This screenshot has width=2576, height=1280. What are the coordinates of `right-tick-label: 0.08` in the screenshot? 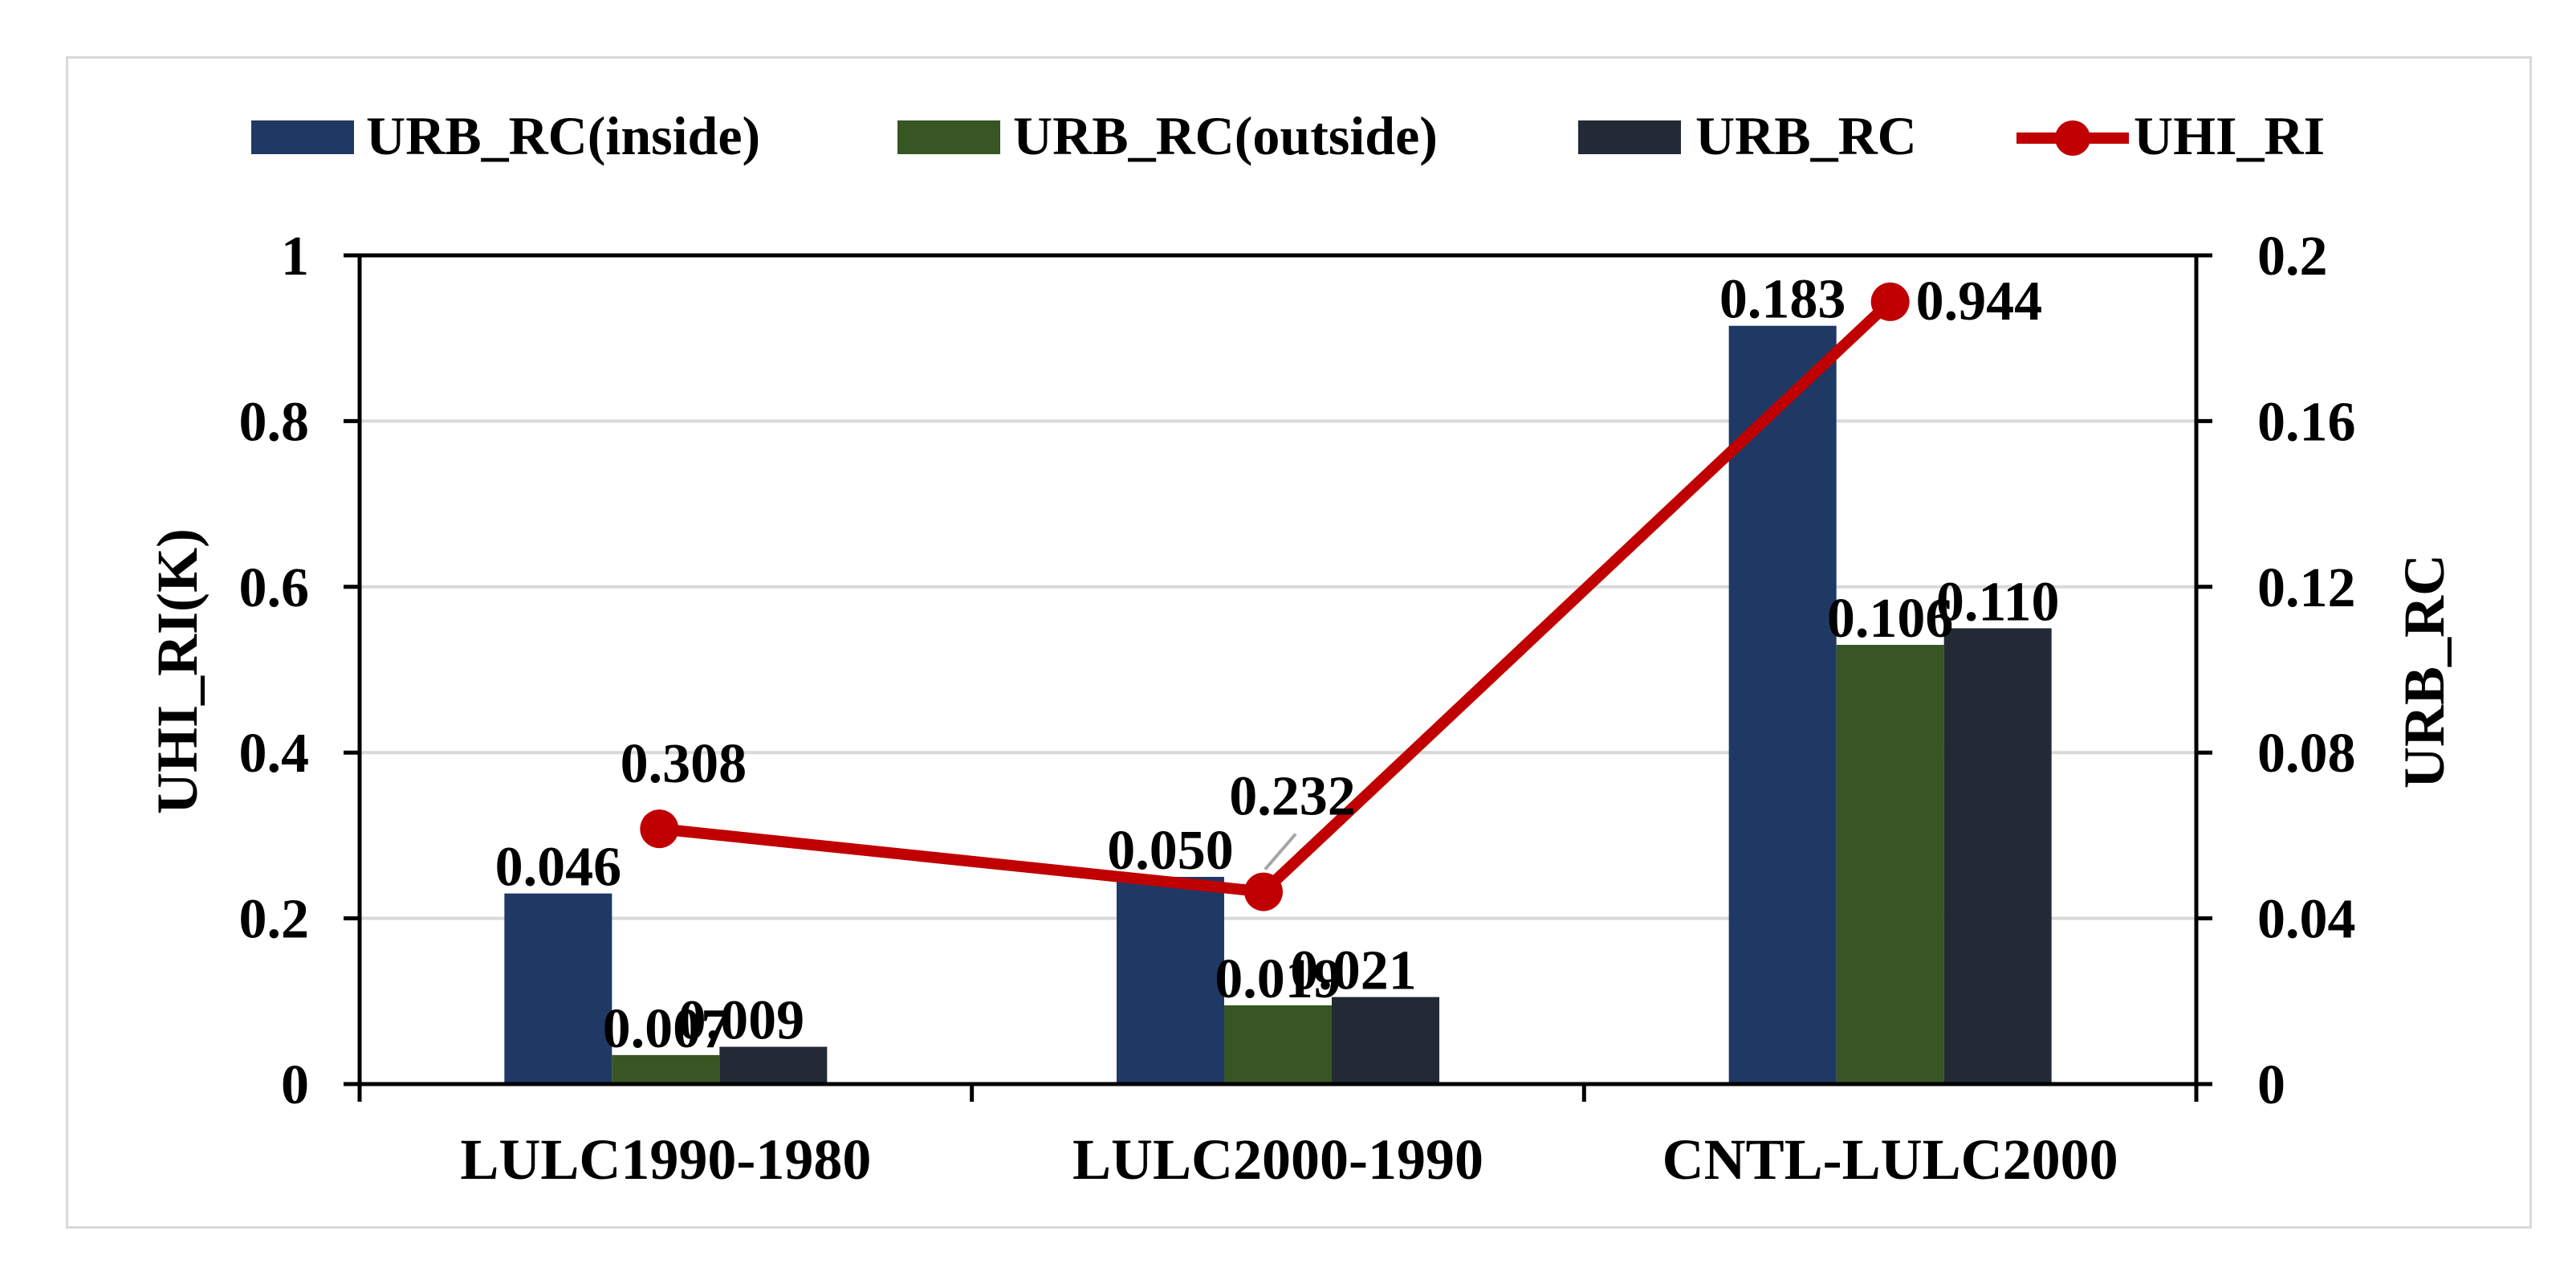 It's located at (2306, 754).